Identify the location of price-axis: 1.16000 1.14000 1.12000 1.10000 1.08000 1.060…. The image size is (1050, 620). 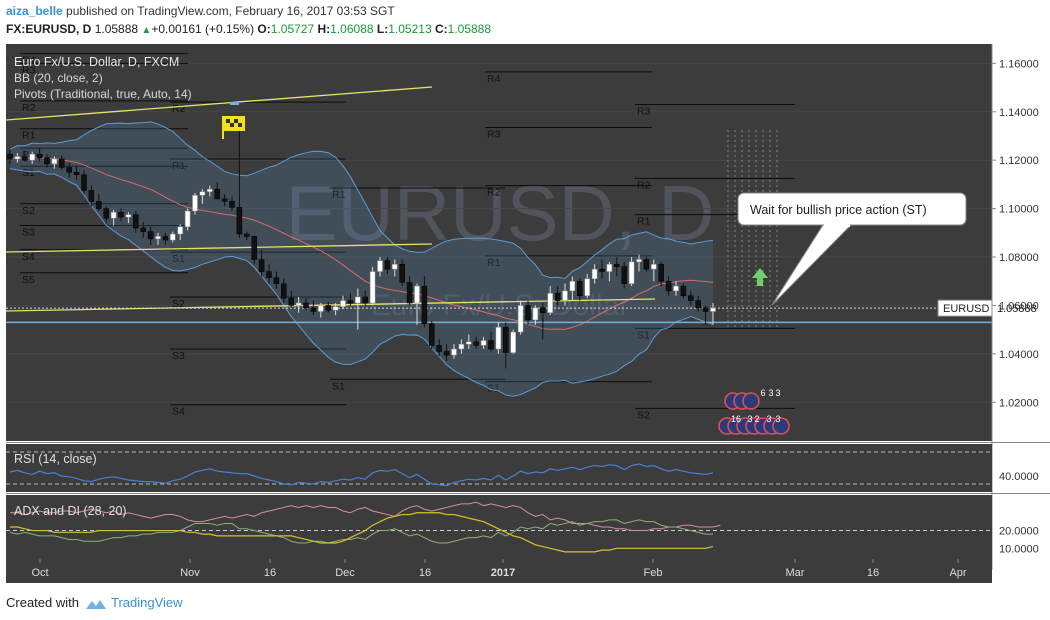
(1015, 233).